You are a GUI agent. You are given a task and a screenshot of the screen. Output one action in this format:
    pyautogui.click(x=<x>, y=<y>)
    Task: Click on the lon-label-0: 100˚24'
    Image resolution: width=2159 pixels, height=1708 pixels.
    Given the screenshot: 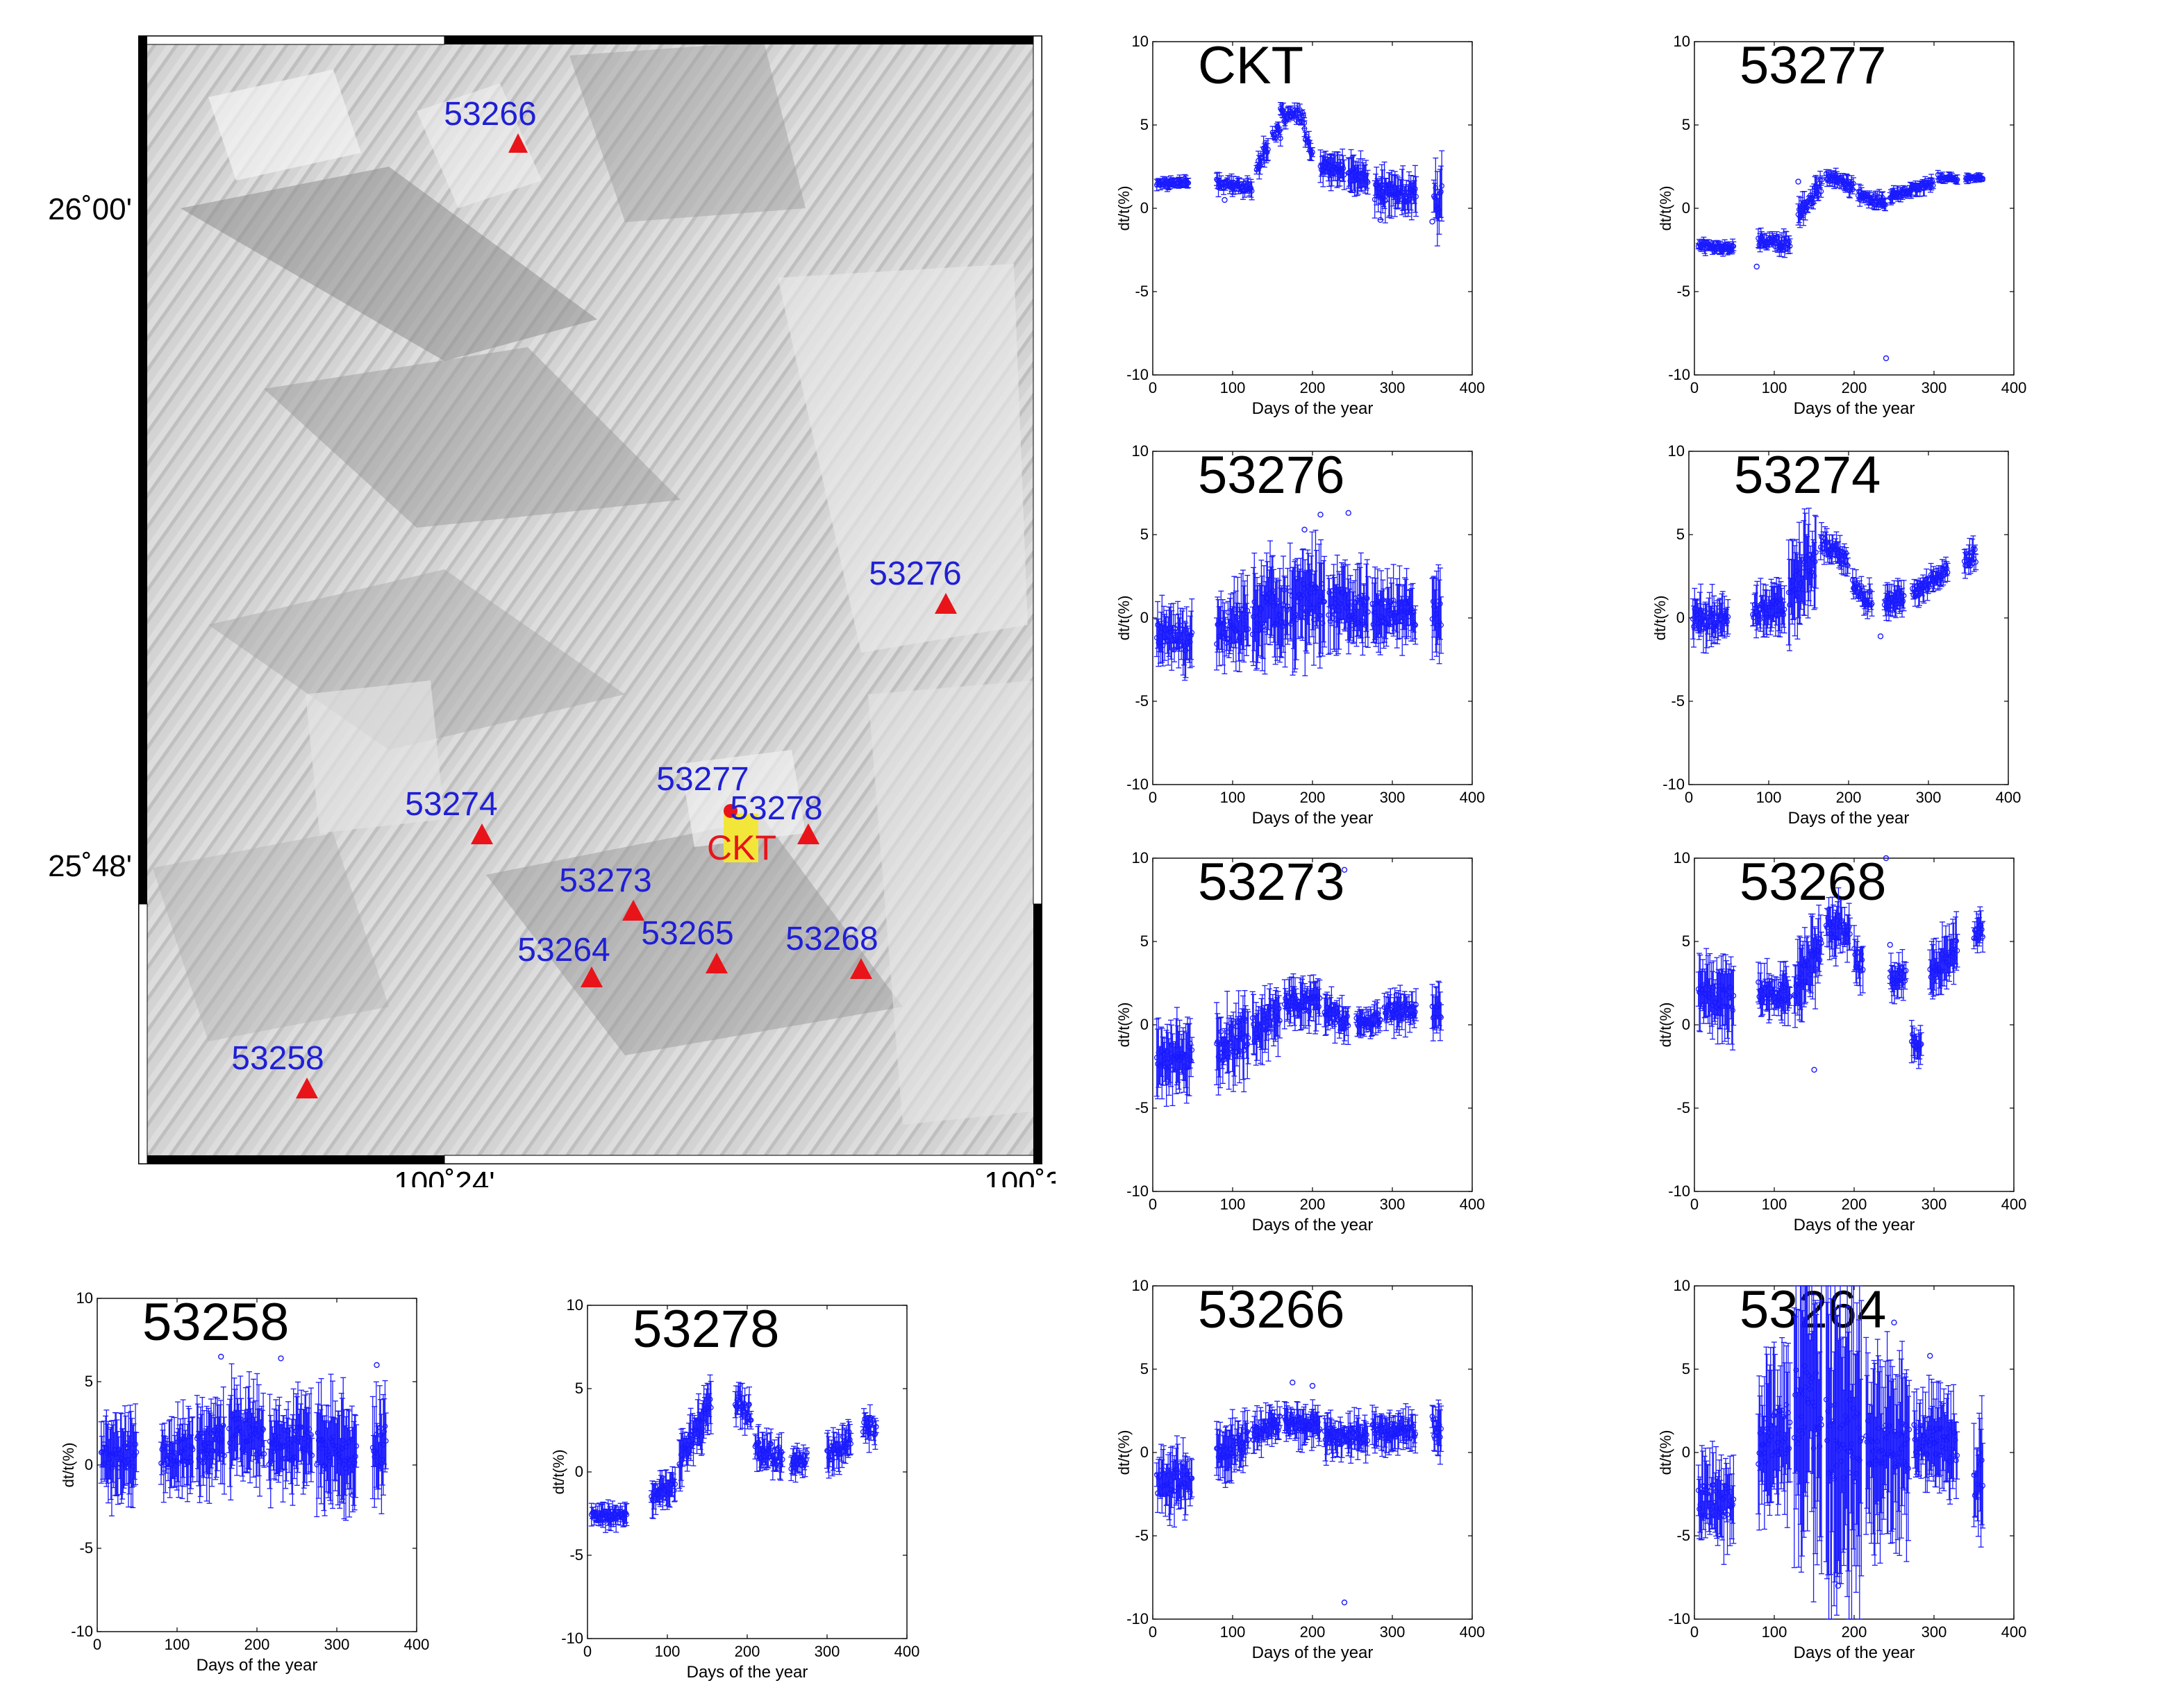 What is the action you would take?
    pyautogui.click(x=444, y=1176)
    